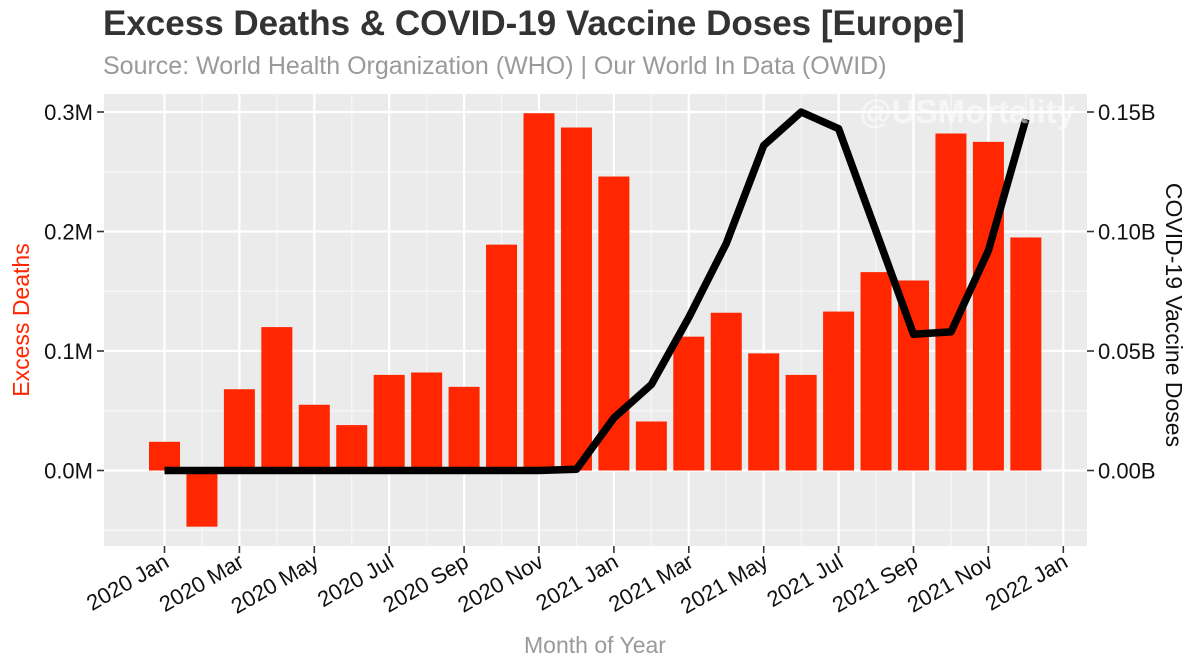 Image resolution: width=1200 pixels, height=670 pixels. I want to click on x-tick-label: 2020 Jan, so click(127, 582).